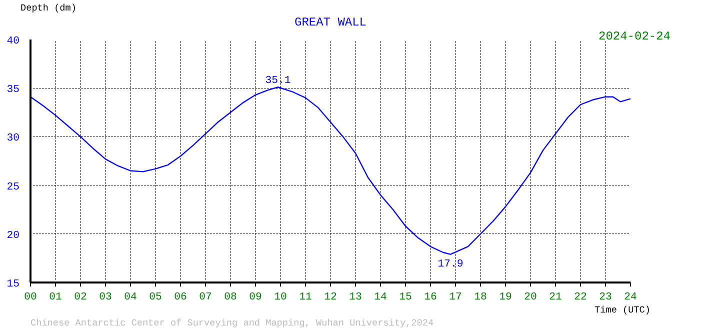 Image resolution: width=710 pixels, height=328 pixels. What do you see at coordinates (405, 298) in the screenshot?
I see `x-tick-label: 15` at bounding box center [405, 298].